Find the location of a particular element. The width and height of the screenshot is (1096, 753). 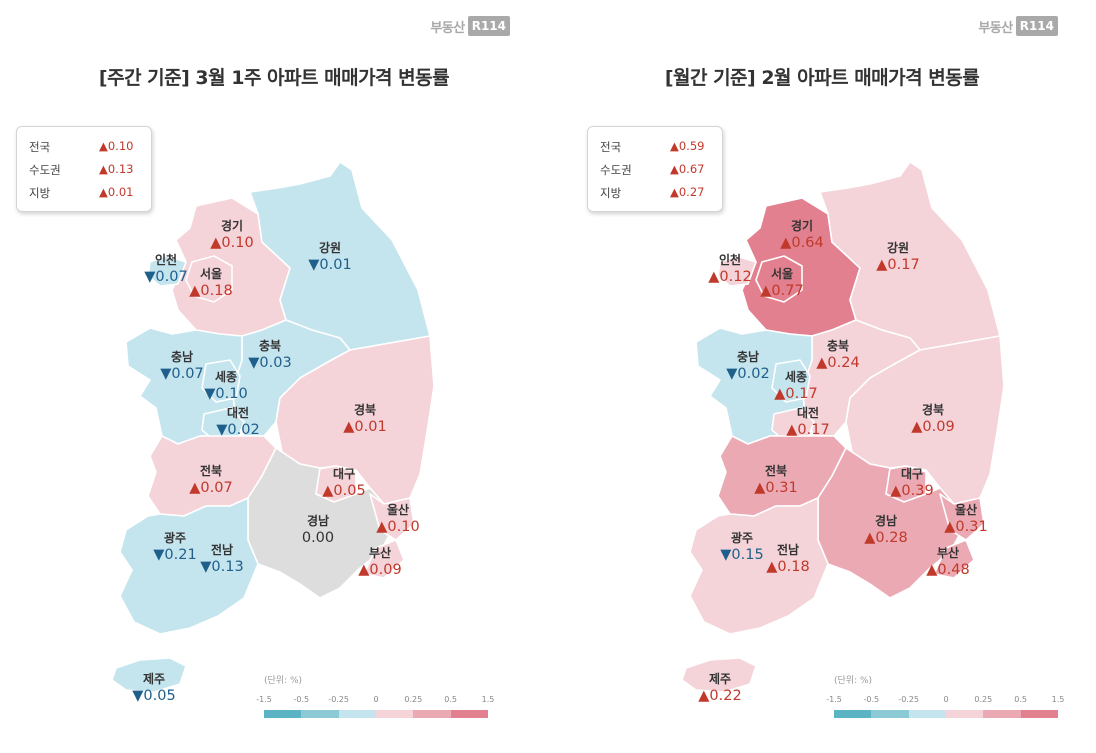

monthly-summary-box: 전국 ▲0.59 수도권 ▲0.67 지방 ▲0.27 is located at coordinates (655, 169).